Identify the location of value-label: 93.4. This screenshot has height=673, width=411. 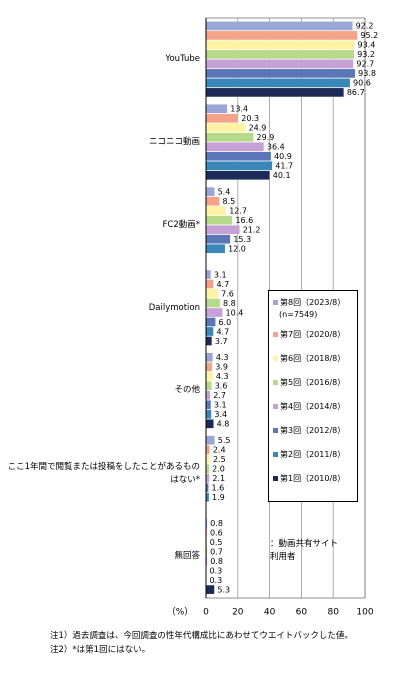
(367, 45).